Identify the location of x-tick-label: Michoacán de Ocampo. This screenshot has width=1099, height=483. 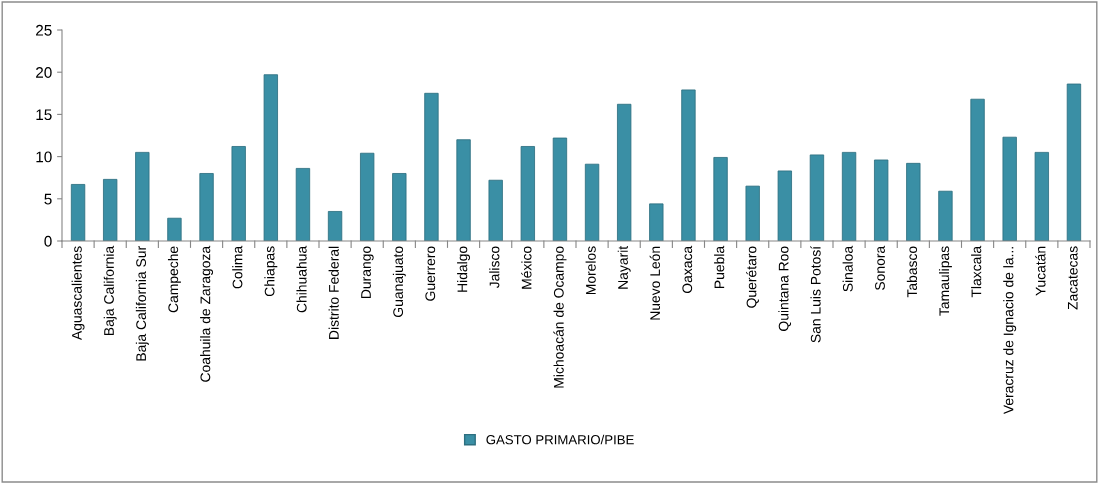
(560, 317).